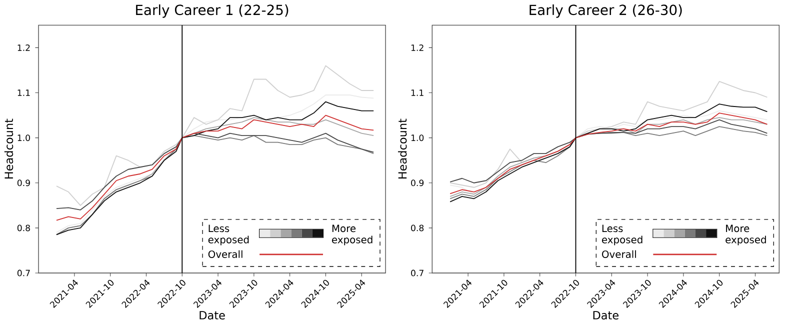  I want to click on chart-title: Early Career 2 (26-30), so click(606, 11).